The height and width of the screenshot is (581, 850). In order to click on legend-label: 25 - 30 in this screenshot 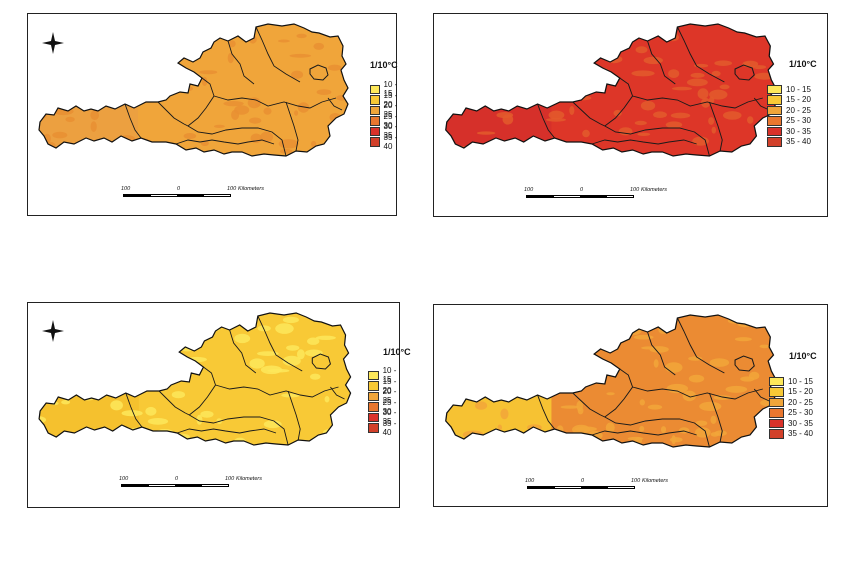, I will do `click(389, 406)`.